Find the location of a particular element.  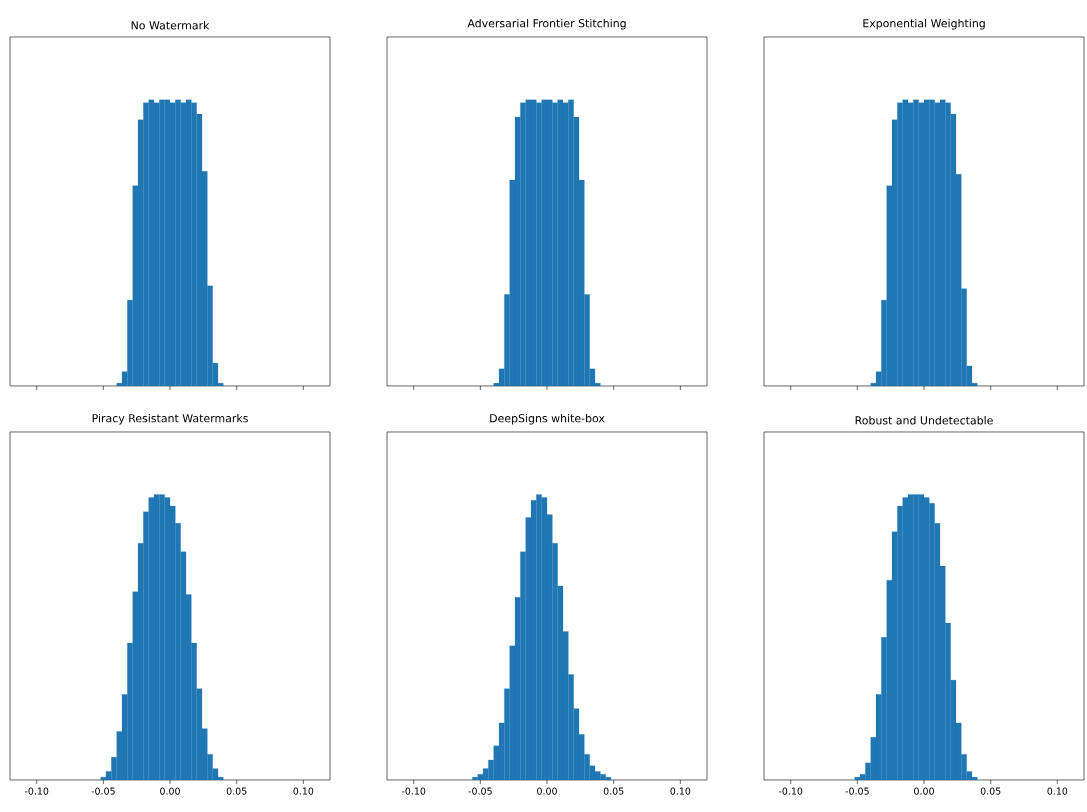

chart-title: Robust and Undetectable is located at coordinates (924, 420).